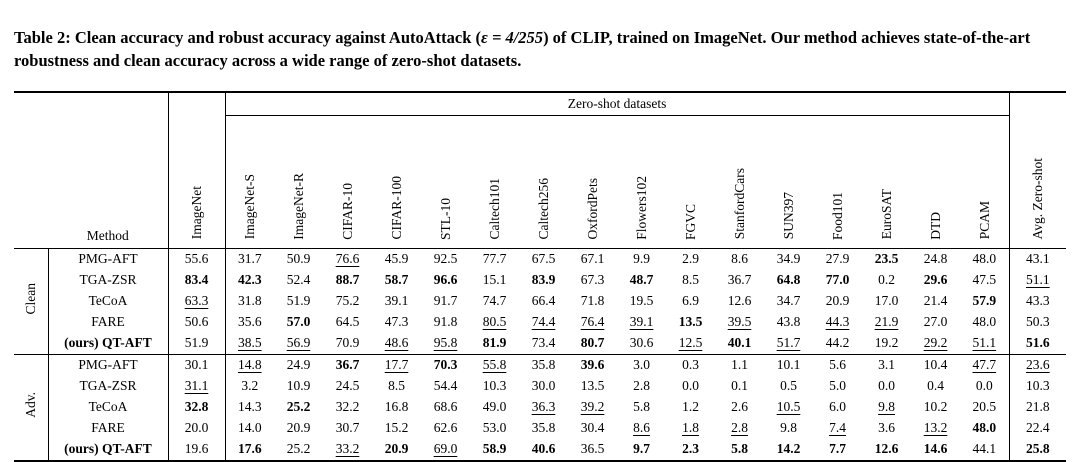 The height and width of the screenshot is (462, 1080). What do you see at coordinates (298, 407) in the screenshot?
I see `value-cell: 25.2` at bounding box center [298, 407].